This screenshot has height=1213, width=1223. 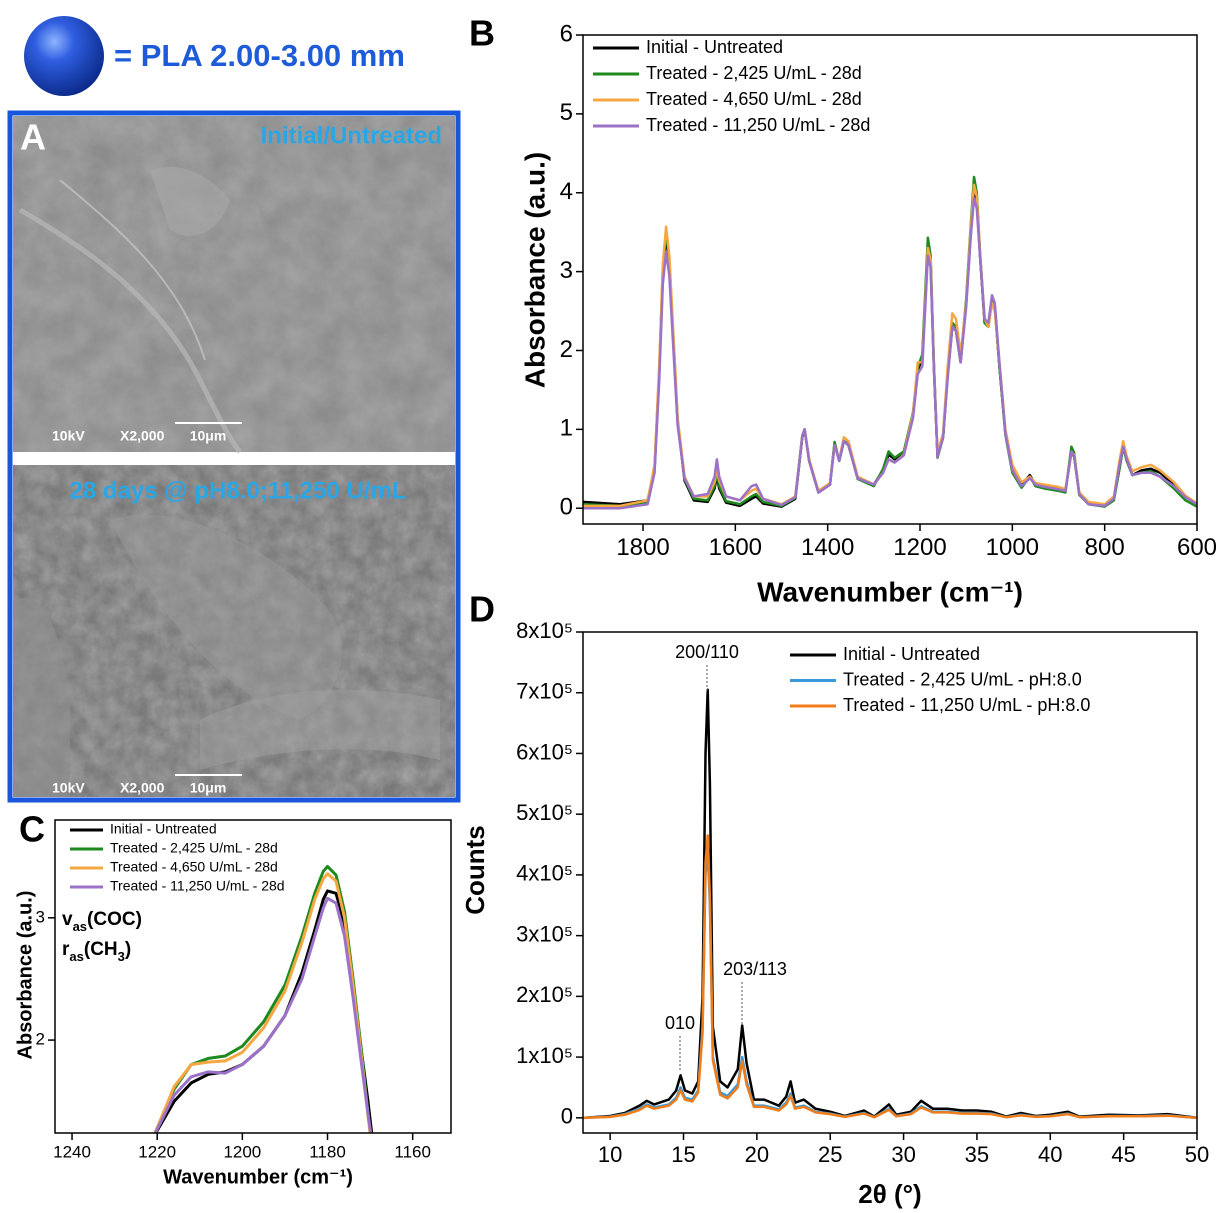 I want to click on image-caption: 28 days @ pH8.0;11,250 U/mL, so click(x=238, y=490).